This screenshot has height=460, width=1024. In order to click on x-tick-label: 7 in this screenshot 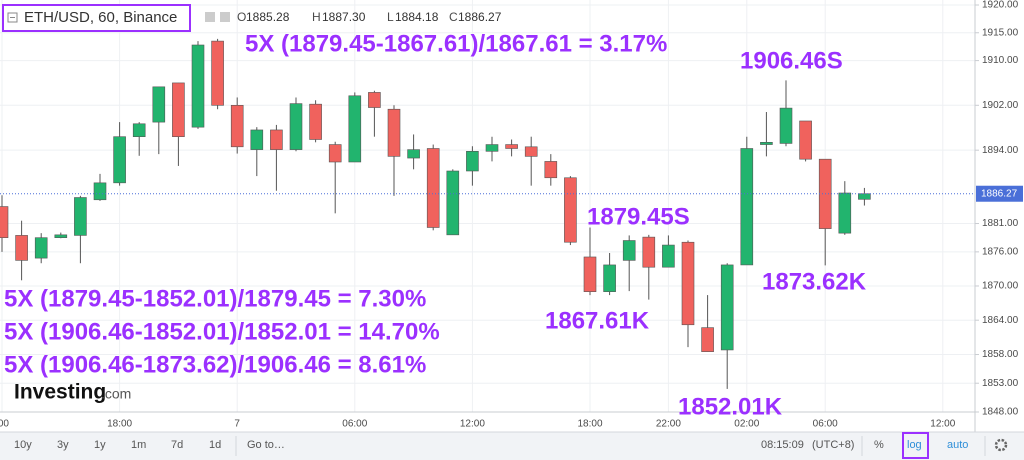, I will do `click(237, 424)`.